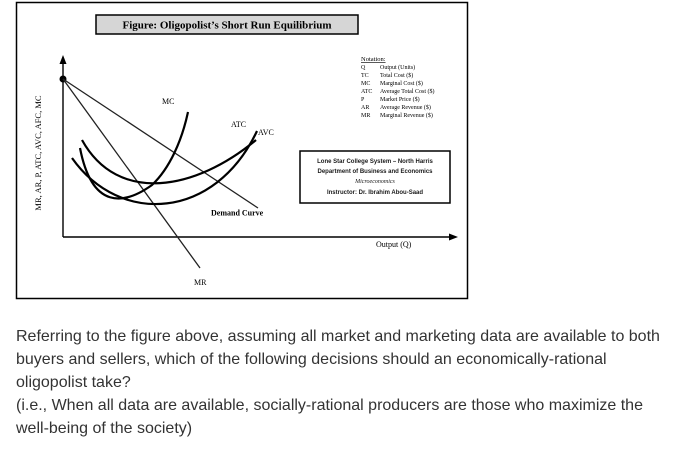  Describe the element at coordinates (168, 101) in the screenshot. I see `mc-label: MC` at that location.